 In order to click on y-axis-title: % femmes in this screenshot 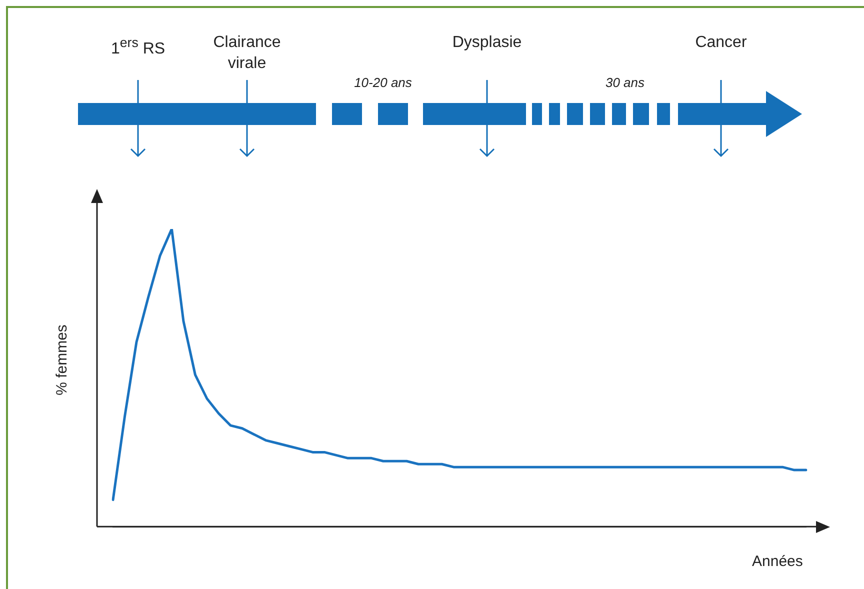, I will do `click(62, 360)`.